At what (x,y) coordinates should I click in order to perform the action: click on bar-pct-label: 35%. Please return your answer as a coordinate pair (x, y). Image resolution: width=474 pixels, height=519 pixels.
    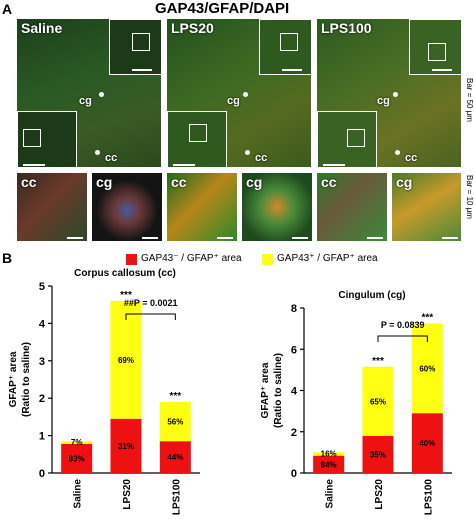
    Looking at the image, I should click on (378, 454).